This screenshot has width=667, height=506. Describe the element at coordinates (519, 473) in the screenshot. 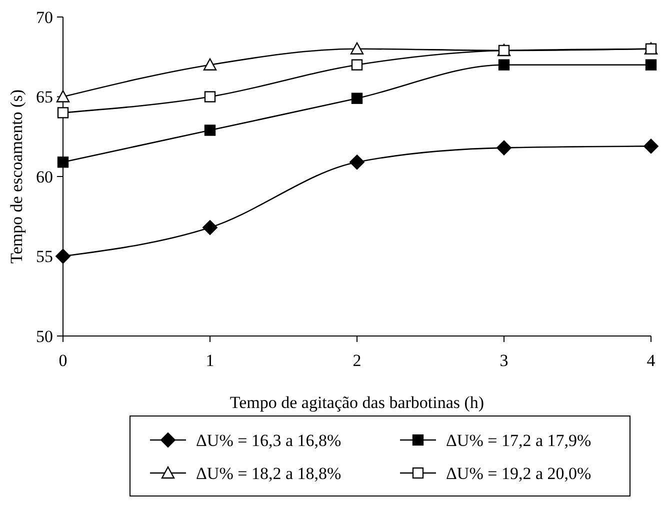

I see `legend-label: ΔU% = 19,2 a 20,0%` at that location.